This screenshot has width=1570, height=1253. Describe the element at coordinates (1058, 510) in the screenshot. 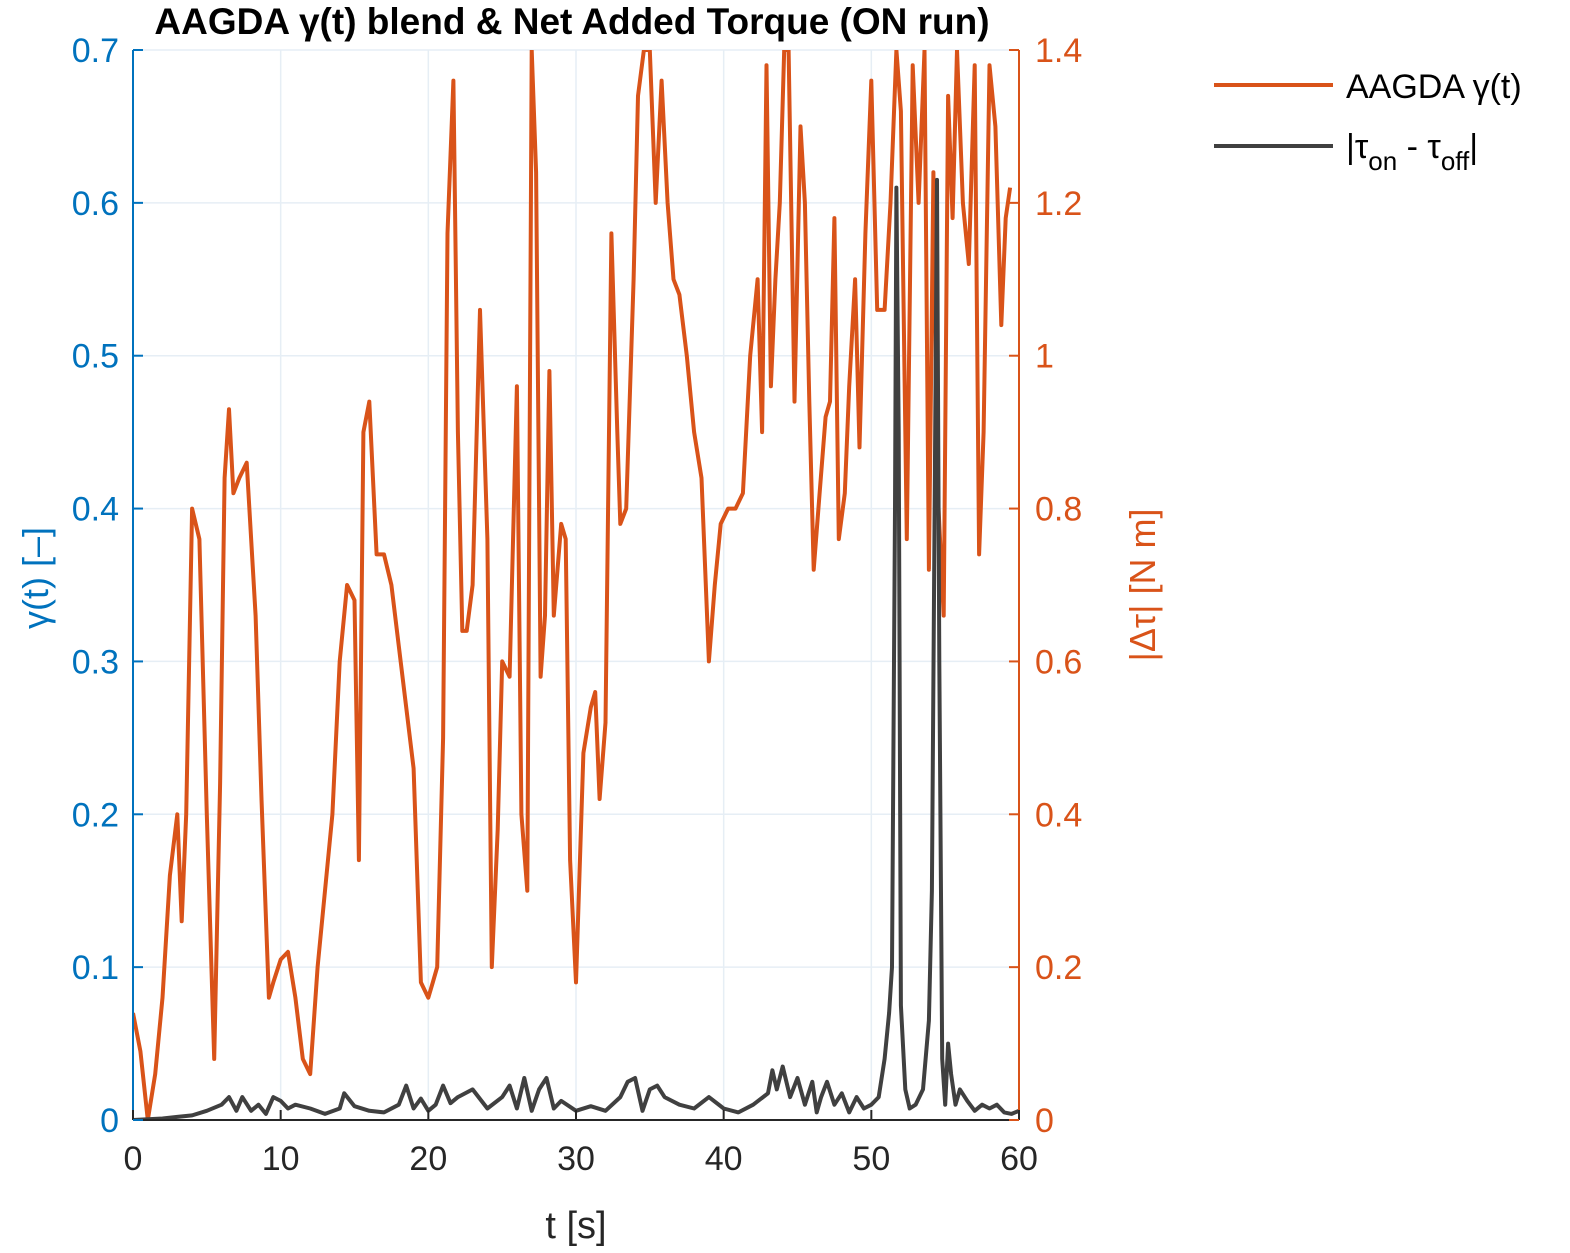

I see `y-right-tick-label: 0.8` at that location.